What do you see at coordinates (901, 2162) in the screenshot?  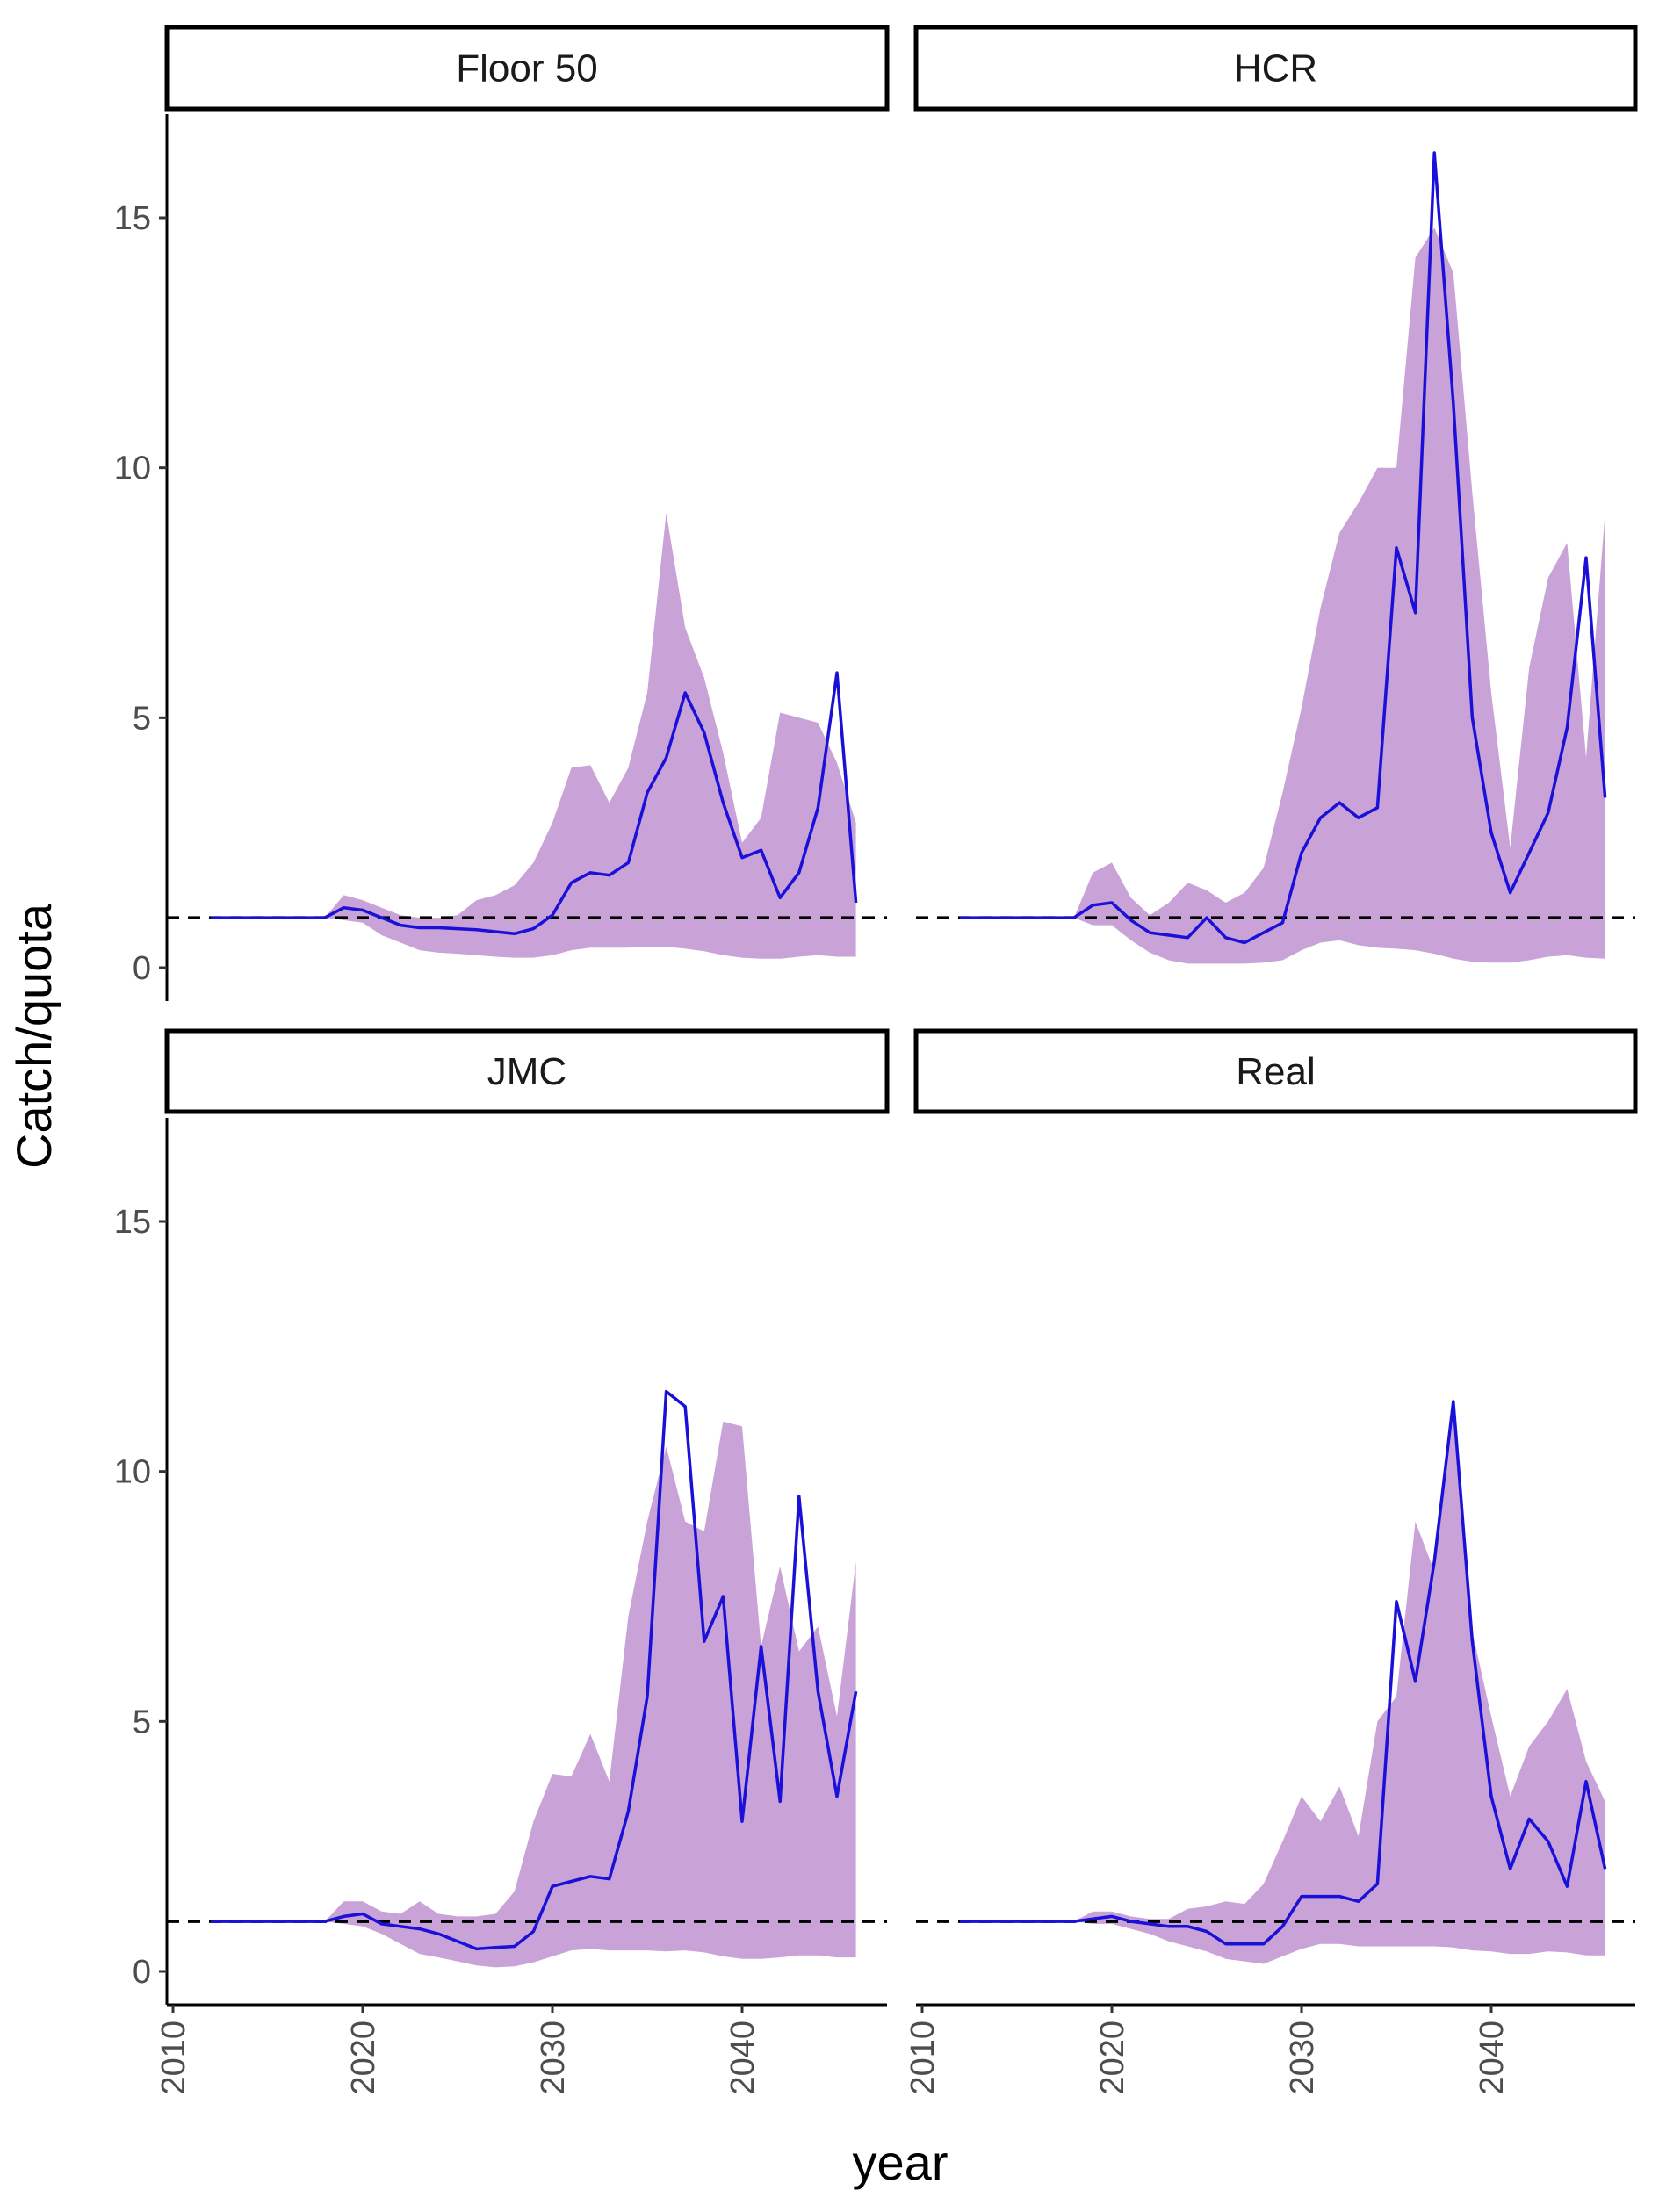 I see `x-axis-title: year` at bounding box center [901, 2162].